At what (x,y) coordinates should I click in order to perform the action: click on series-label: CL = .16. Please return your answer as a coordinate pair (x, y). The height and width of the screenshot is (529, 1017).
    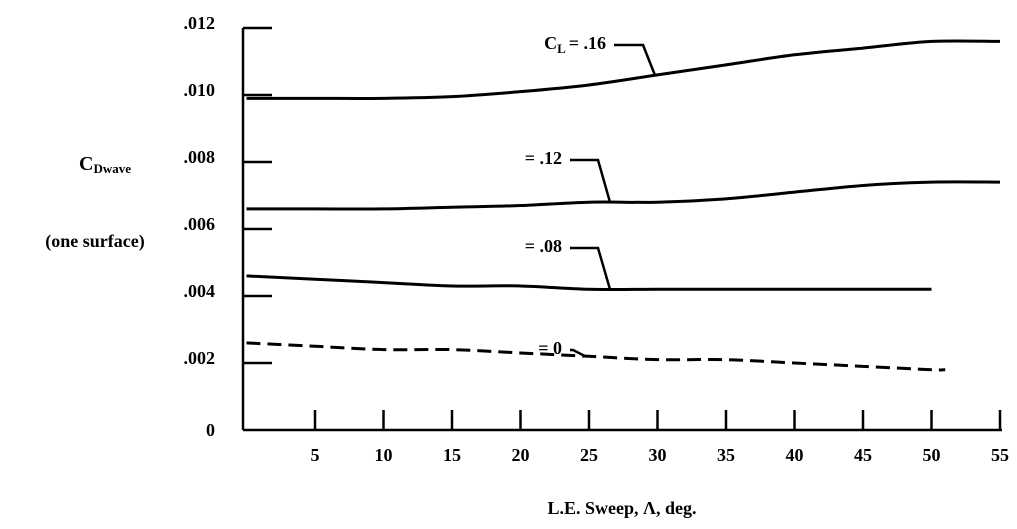
    Looking at the image, I should click on (575, 44).